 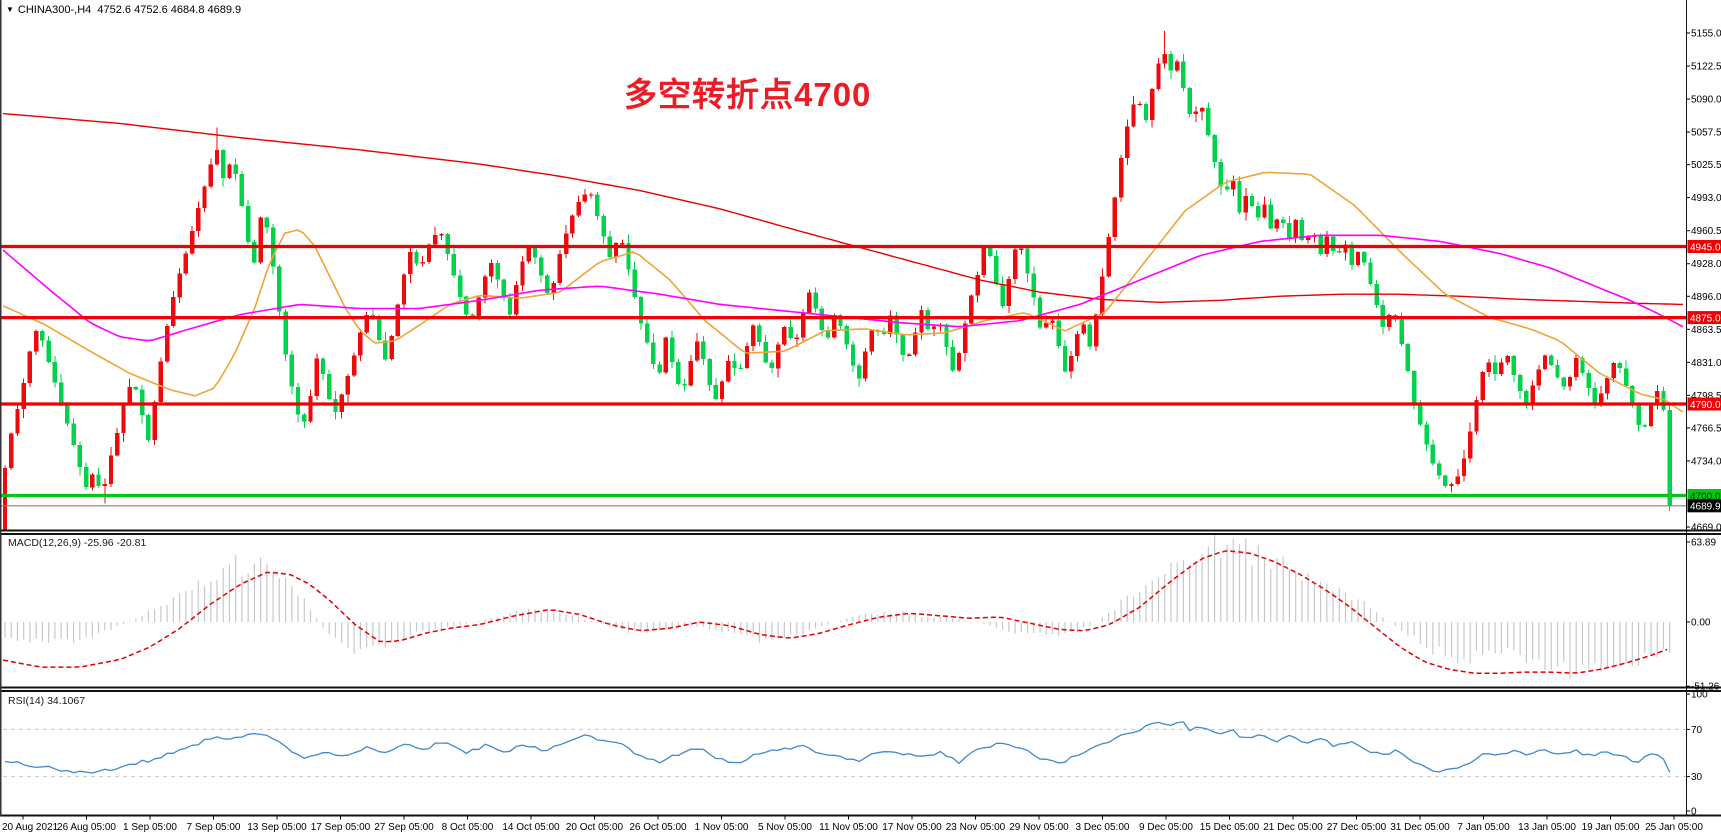 I want to click on x-tick-label: 21 Dec 05:00, so click(x=1293, y=827).